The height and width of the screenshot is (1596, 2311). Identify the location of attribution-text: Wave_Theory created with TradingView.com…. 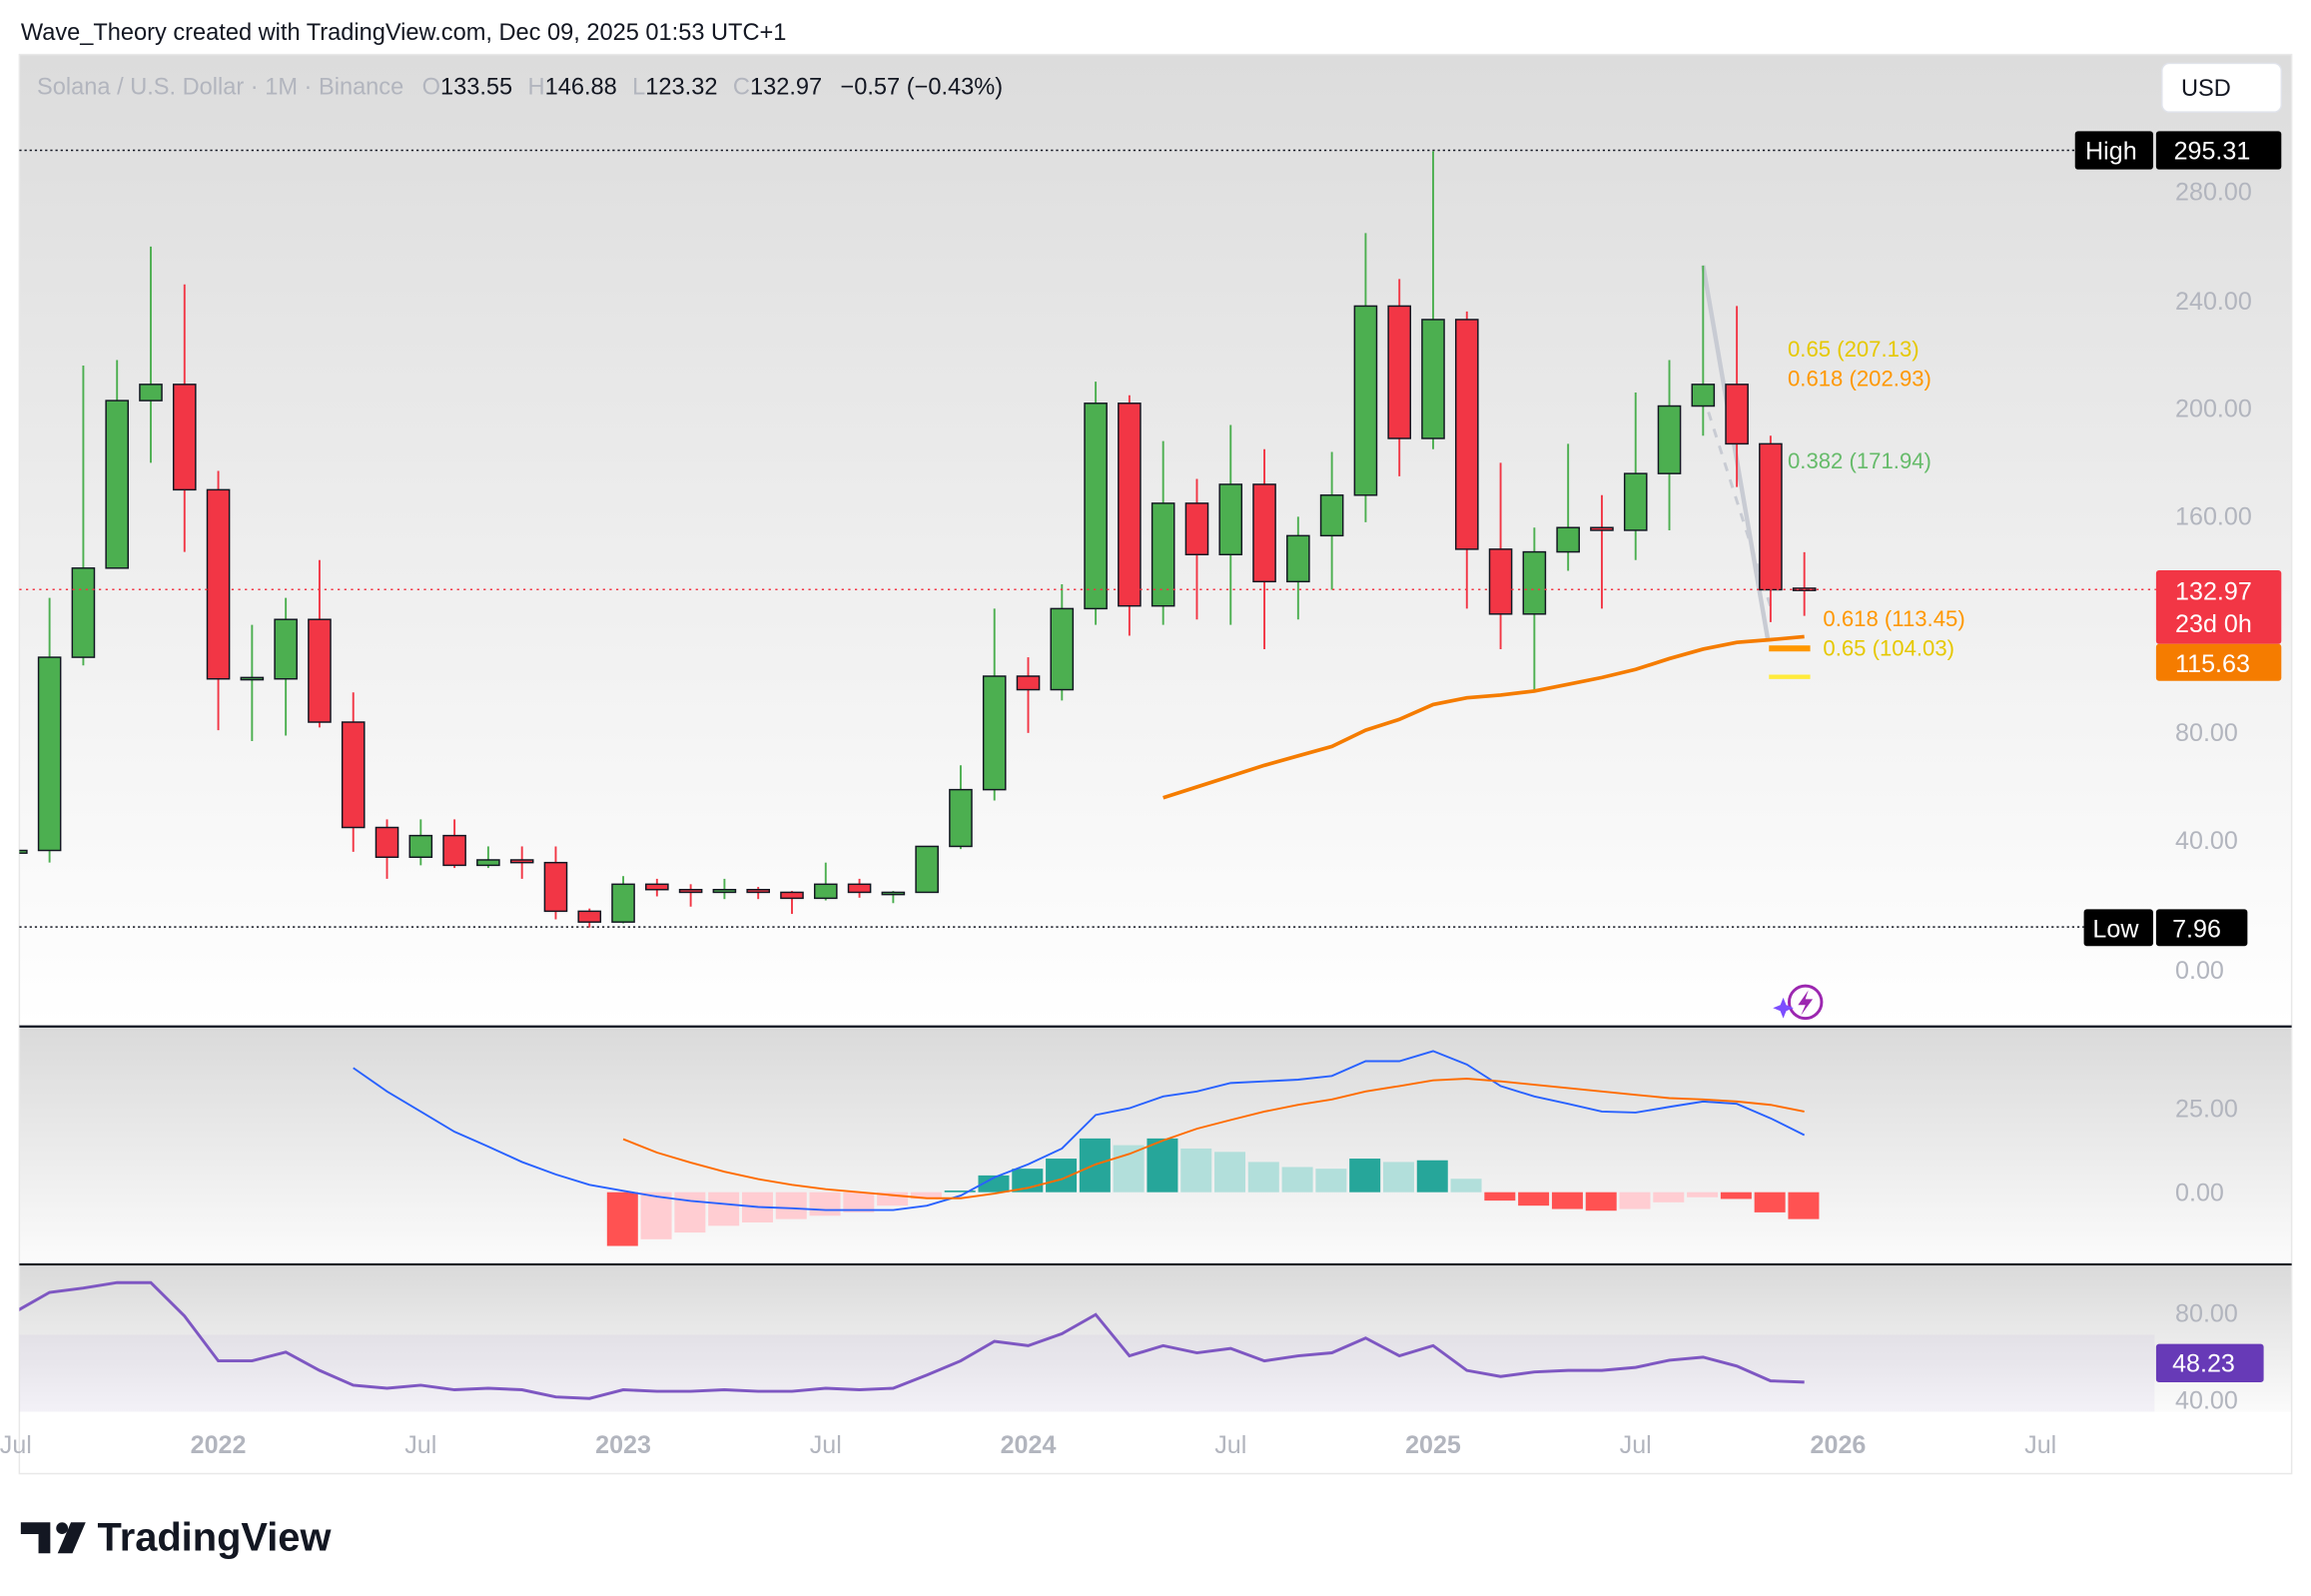
(404, 33).